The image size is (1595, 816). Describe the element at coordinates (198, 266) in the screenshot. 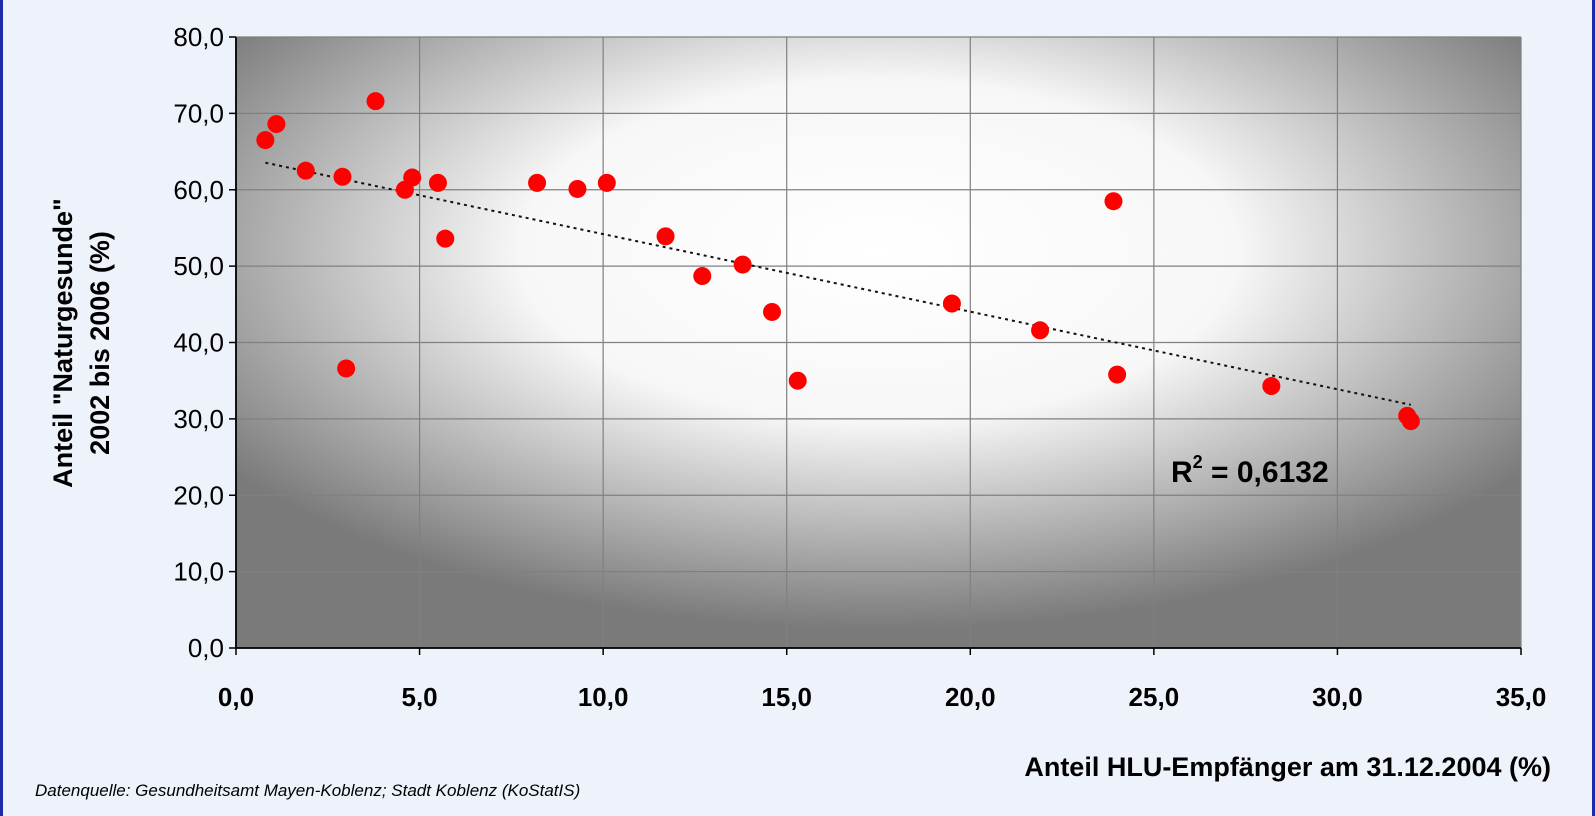

I see `y-tick-label: 50,0` at that location.